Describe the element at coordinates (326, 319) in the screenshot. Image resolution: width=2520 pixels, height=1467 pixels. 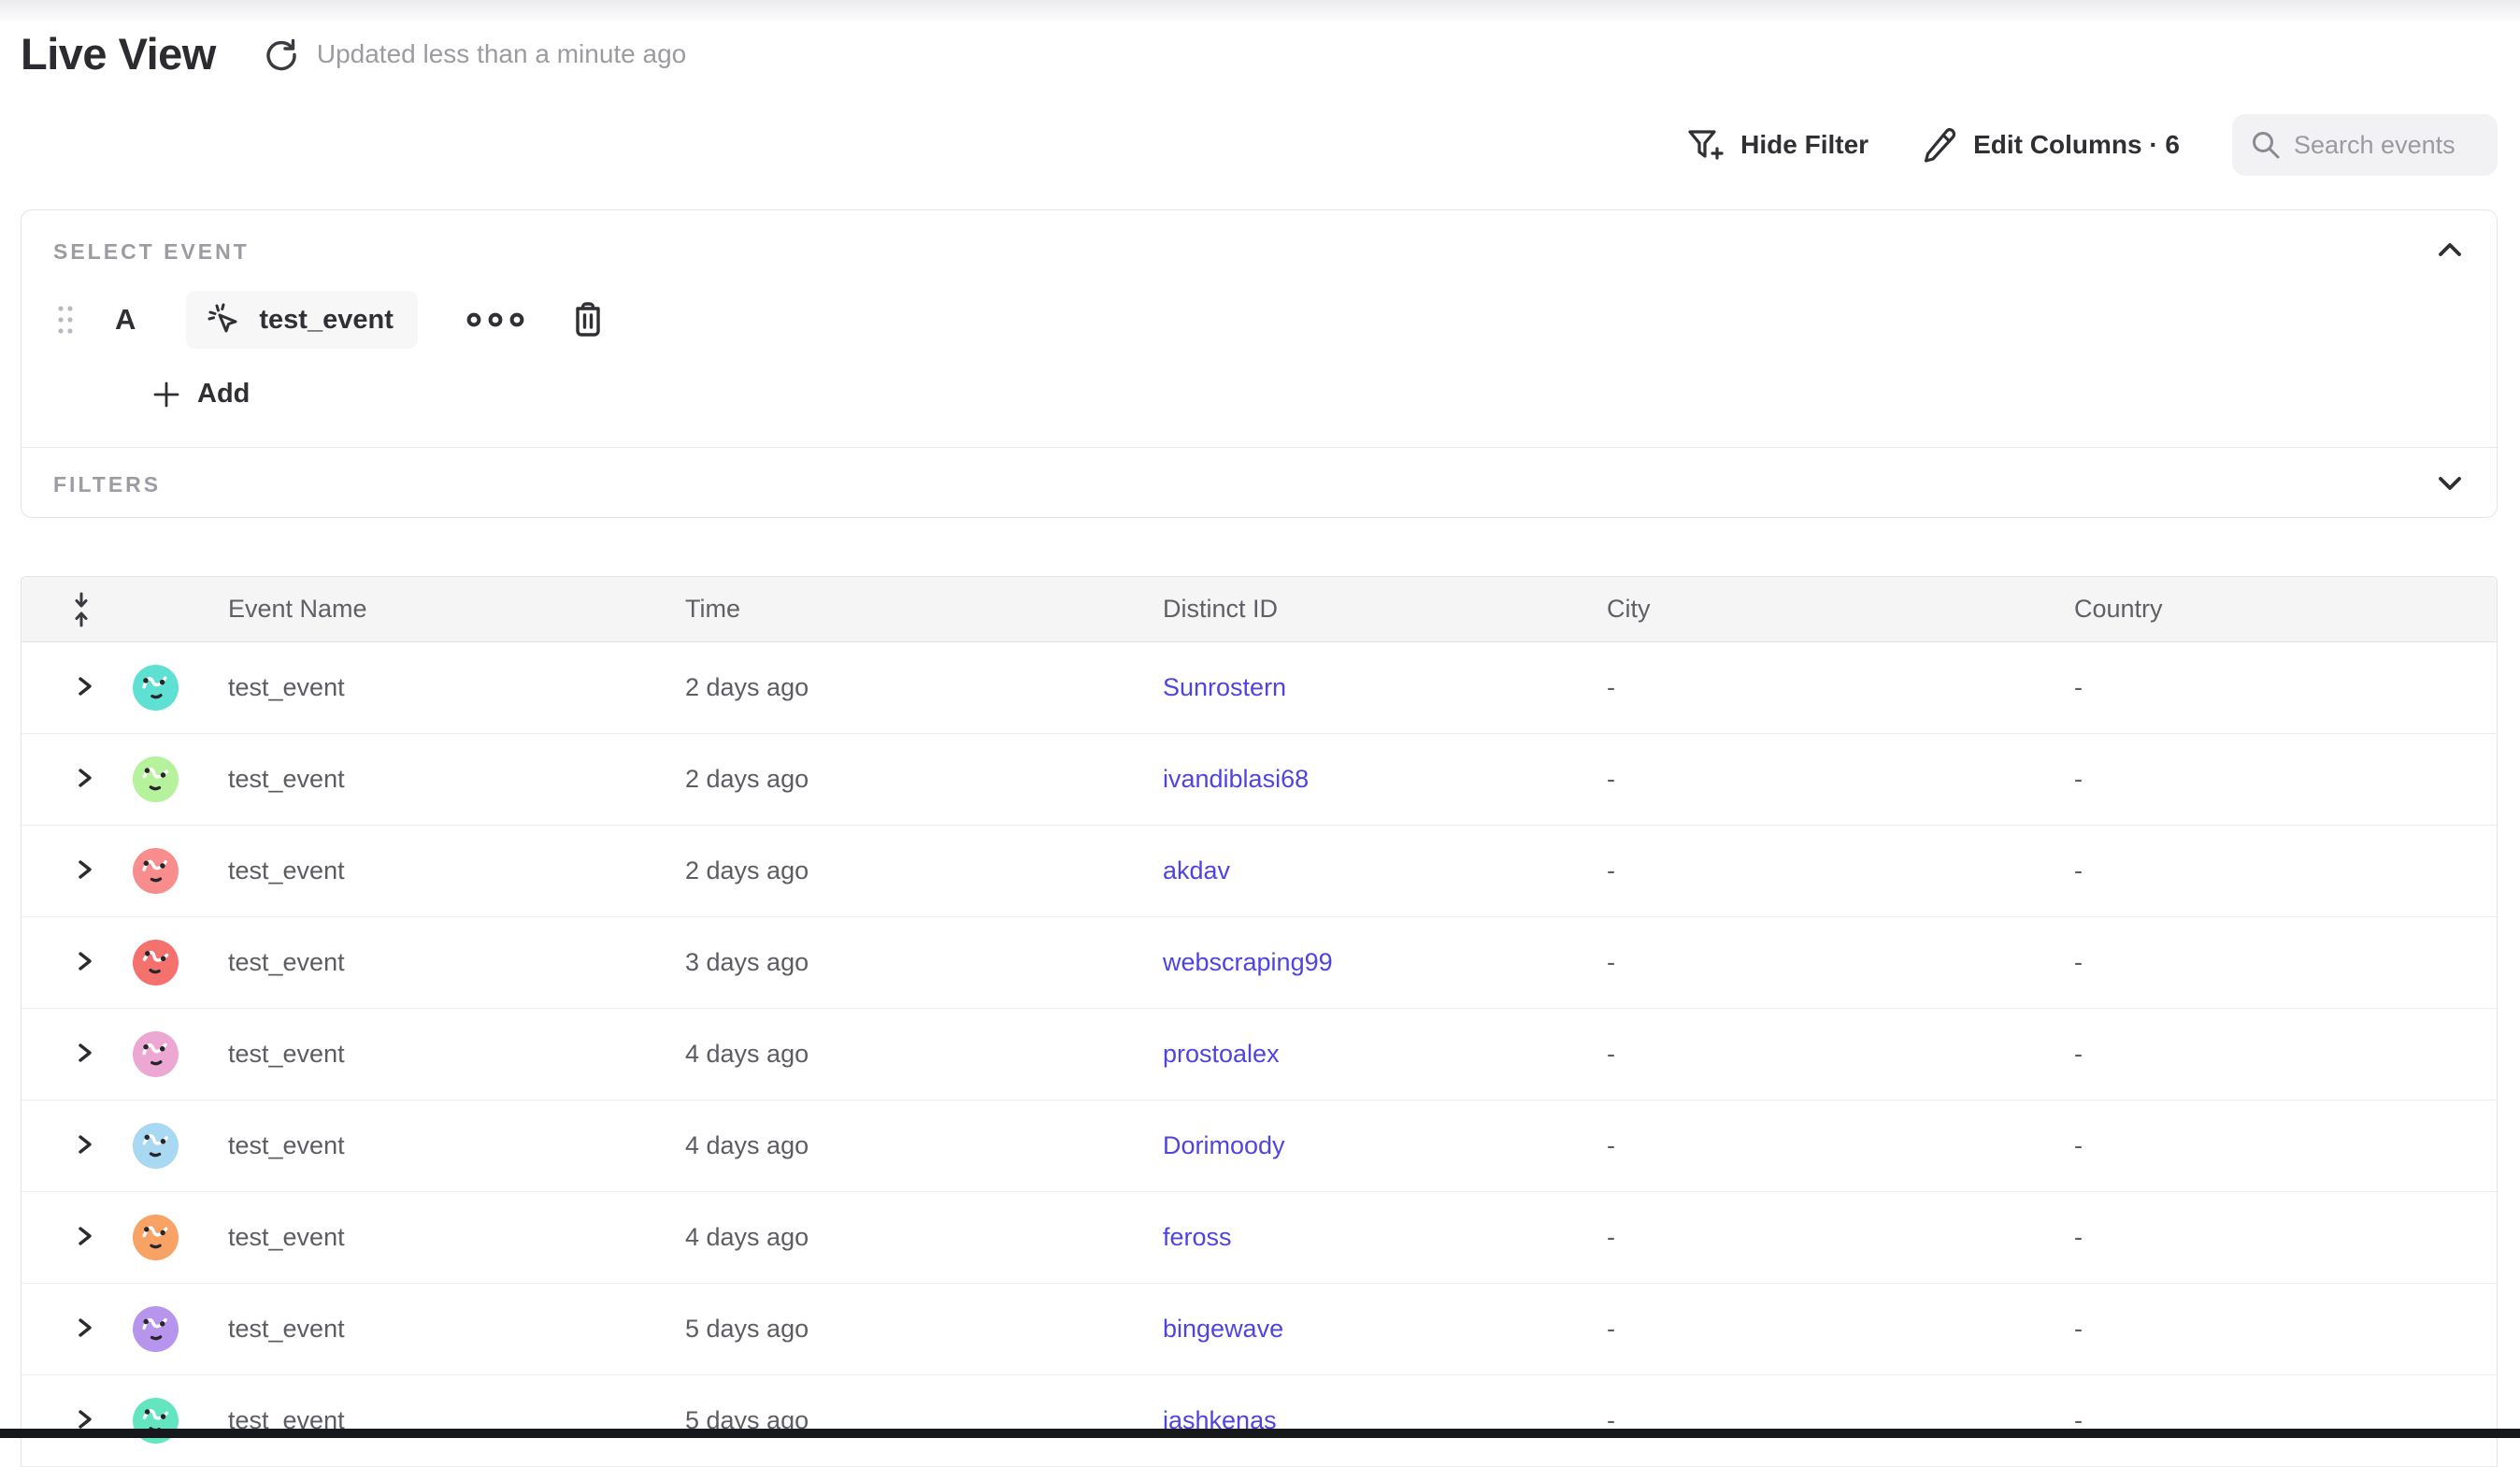
I see `selected-event-name: test_event` at that location.